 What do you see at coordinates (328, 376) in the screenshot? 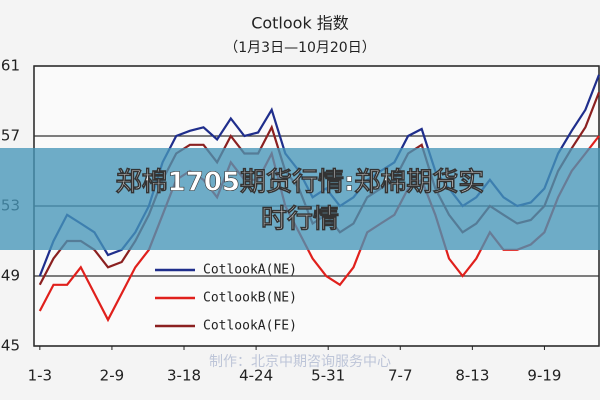
I see `x-tick-label: 5-31` at bounding box center [328, 376].